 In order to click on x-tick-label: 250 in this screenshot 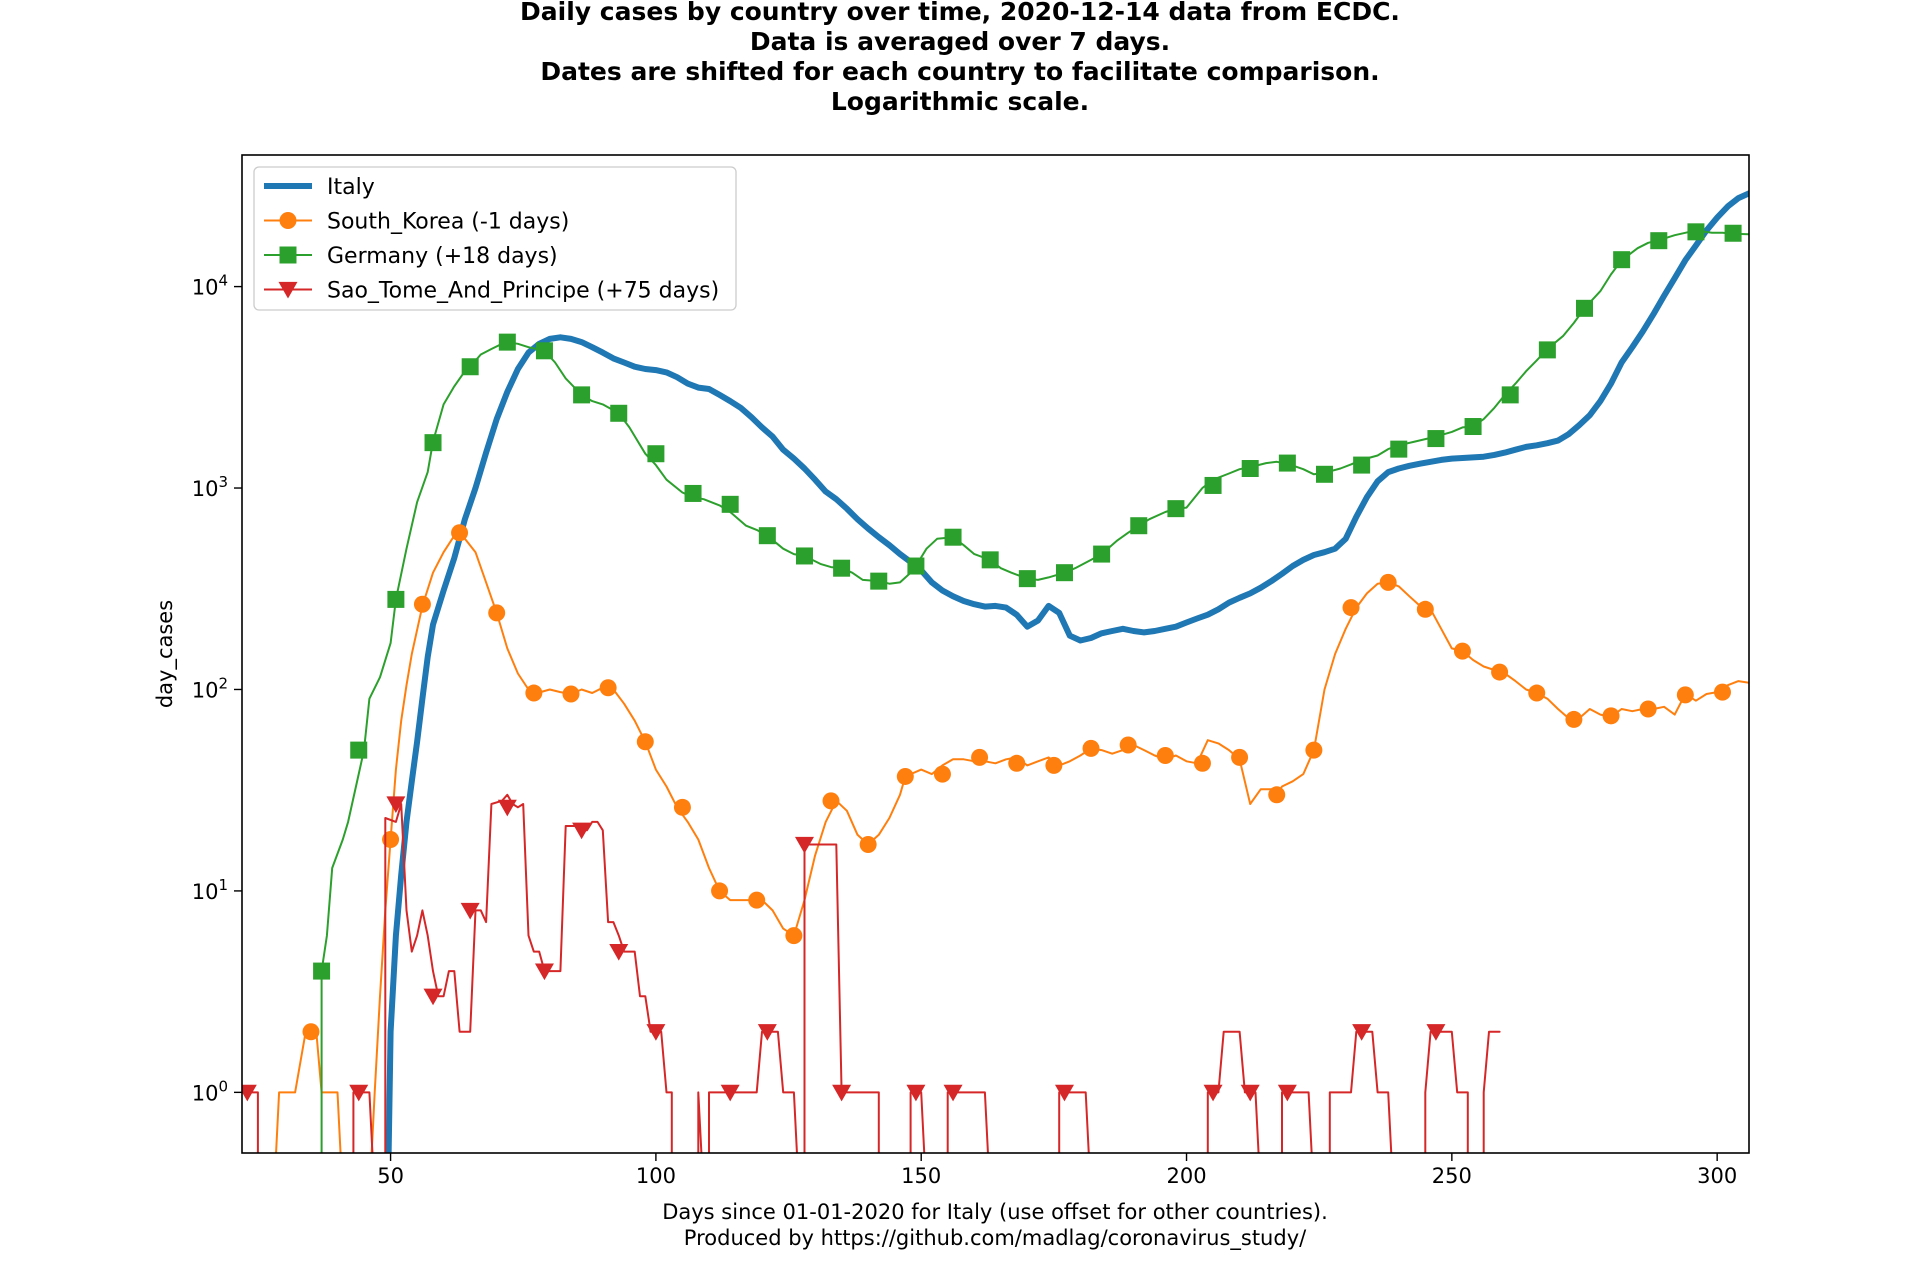, I will do `click(1452, 1176)`.